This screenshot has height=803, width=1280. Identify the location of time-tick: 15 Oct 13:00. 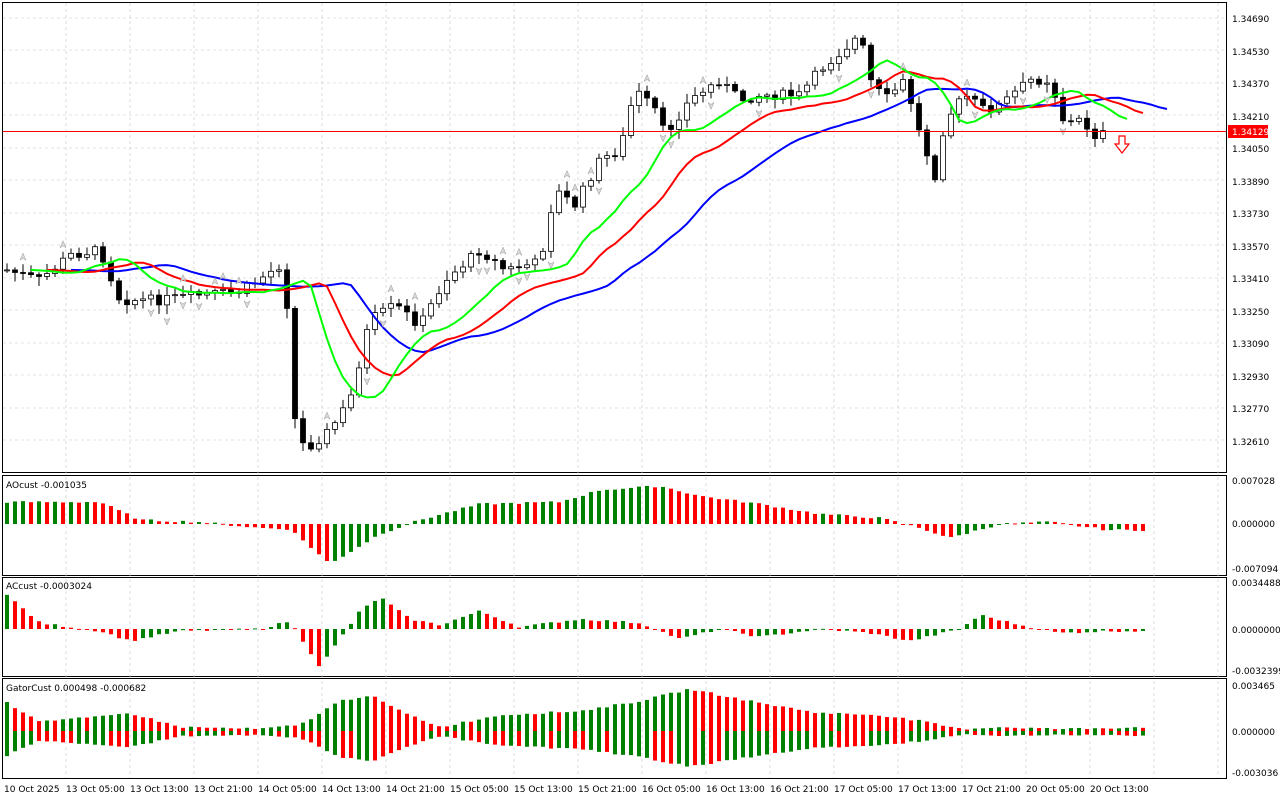
(543, 790).